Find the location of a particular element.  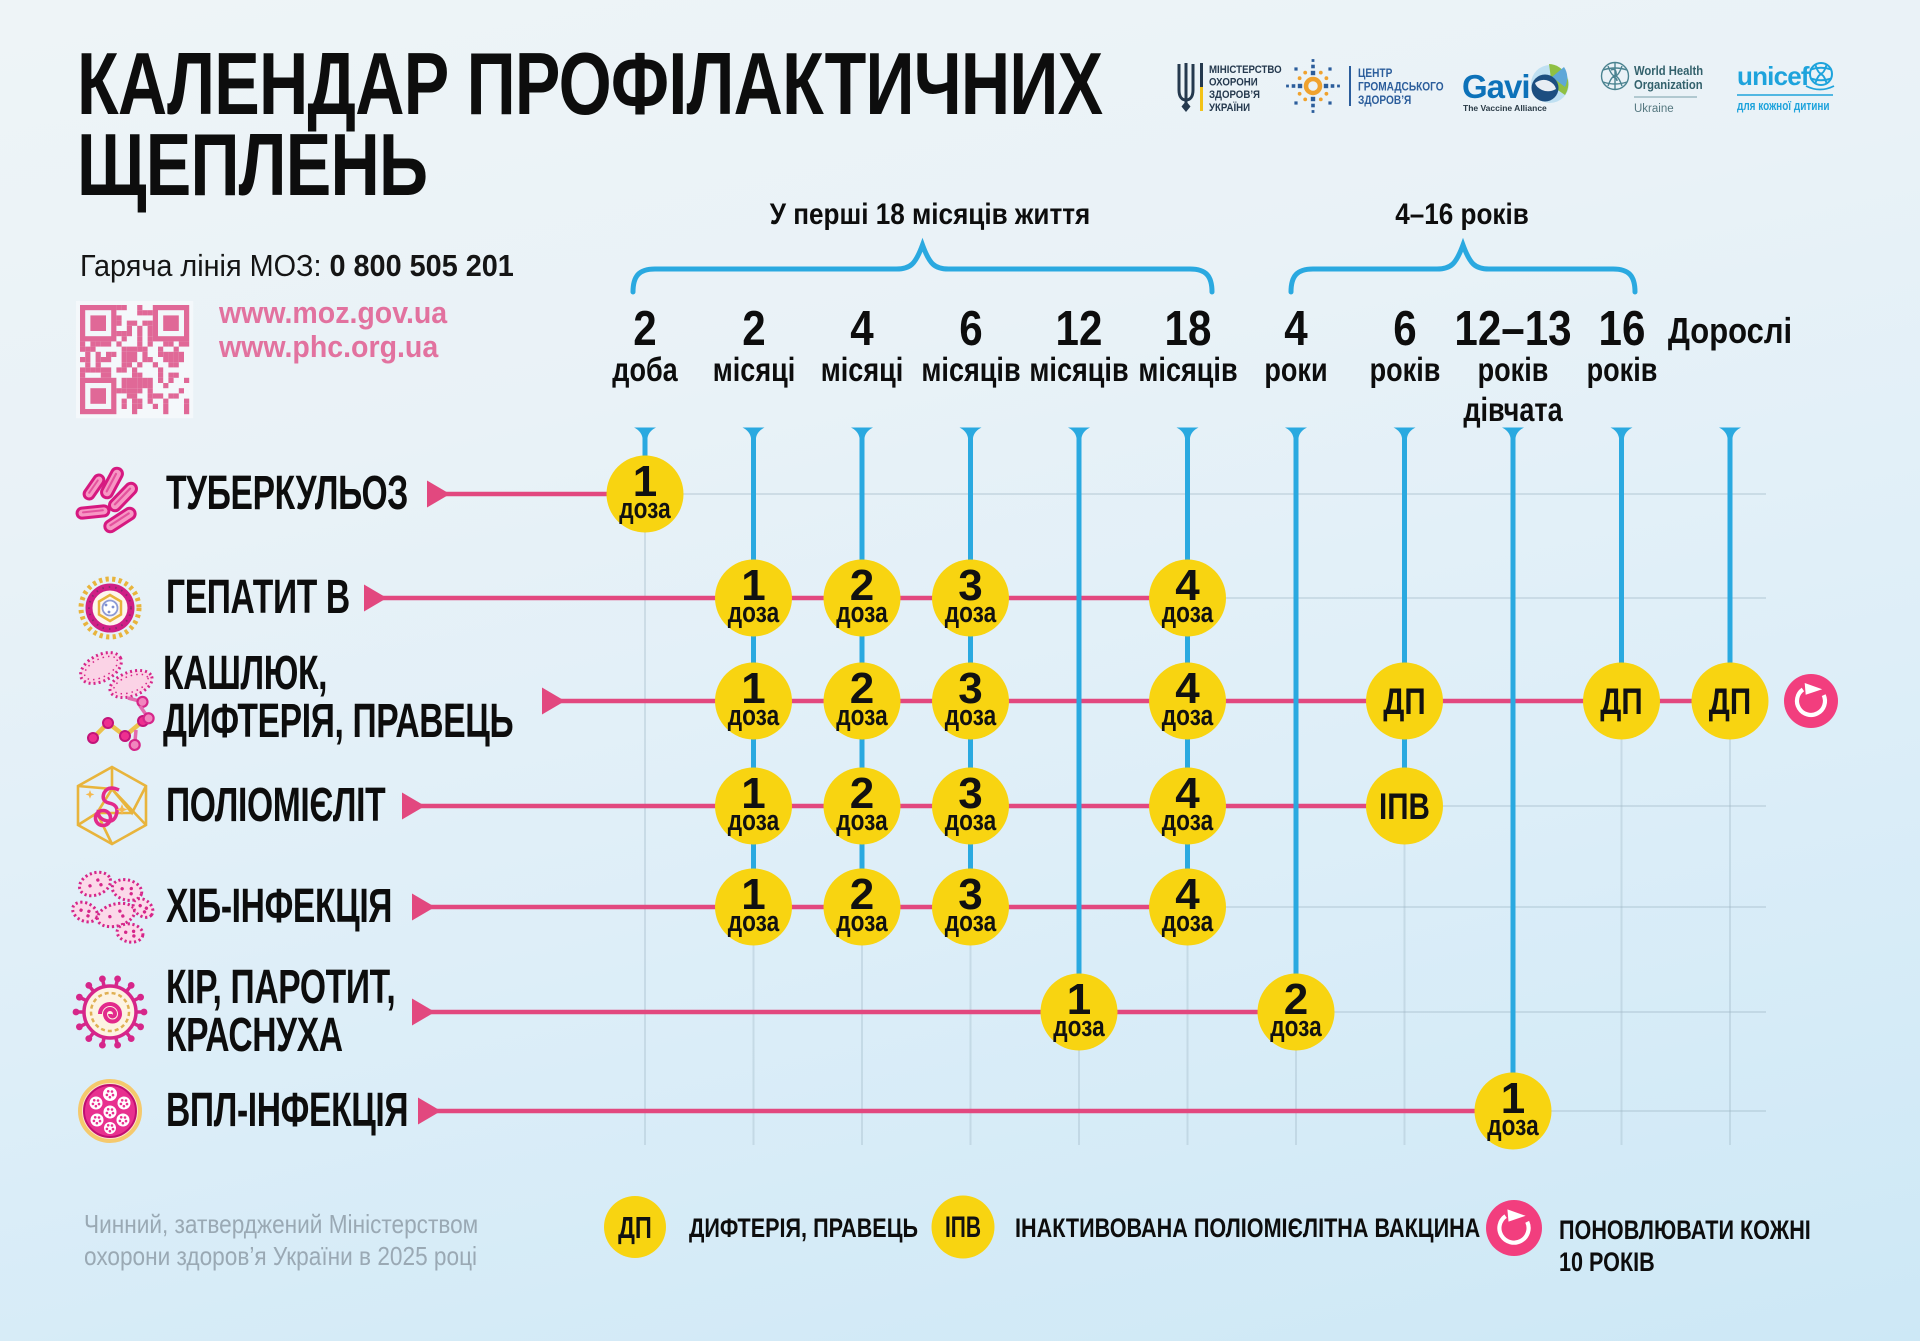

svg-text: The Vaccine Alliance is located at coordinates (1505, 108).